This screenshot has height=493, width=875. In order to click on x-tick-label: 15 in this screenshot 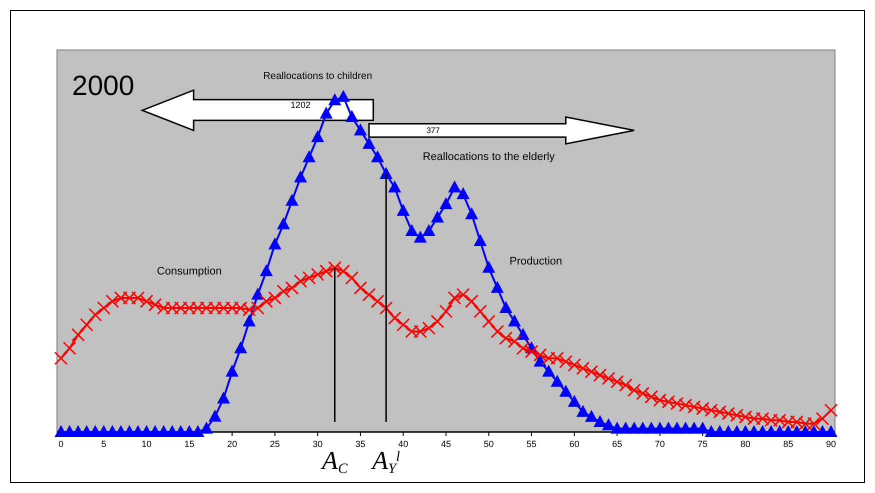, I will do `click(189, 444)`.